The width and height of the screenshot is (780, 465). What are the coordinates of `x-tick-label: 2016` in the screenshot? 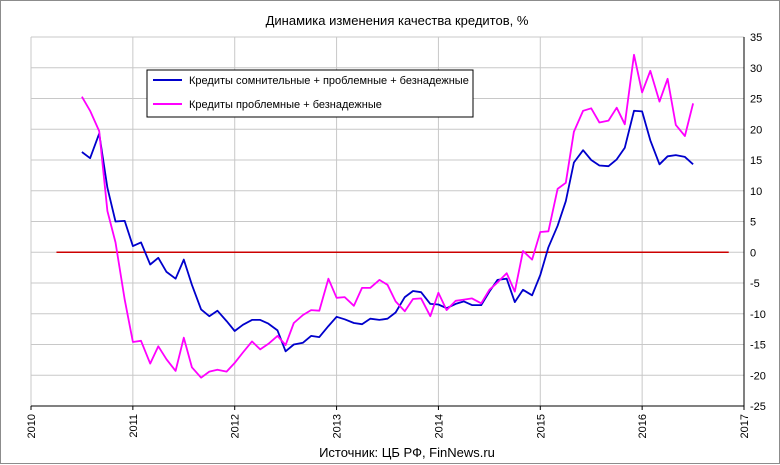 It's located at (643, 426).